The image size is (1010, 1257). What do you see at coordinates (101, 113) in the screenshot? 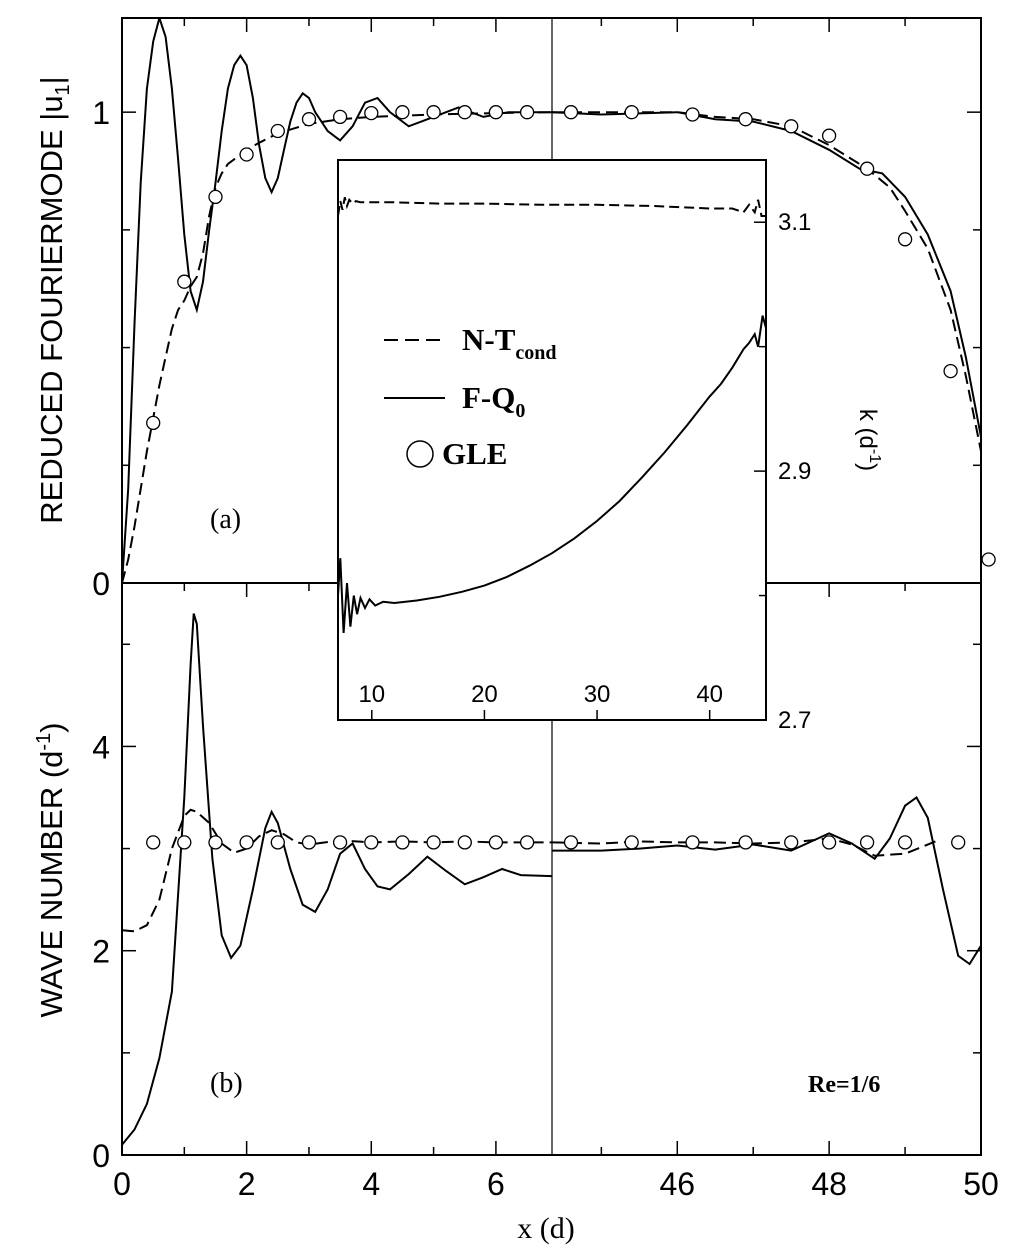
I see `panel-a-ytick-label: 1` at bounding box center [101, 113].